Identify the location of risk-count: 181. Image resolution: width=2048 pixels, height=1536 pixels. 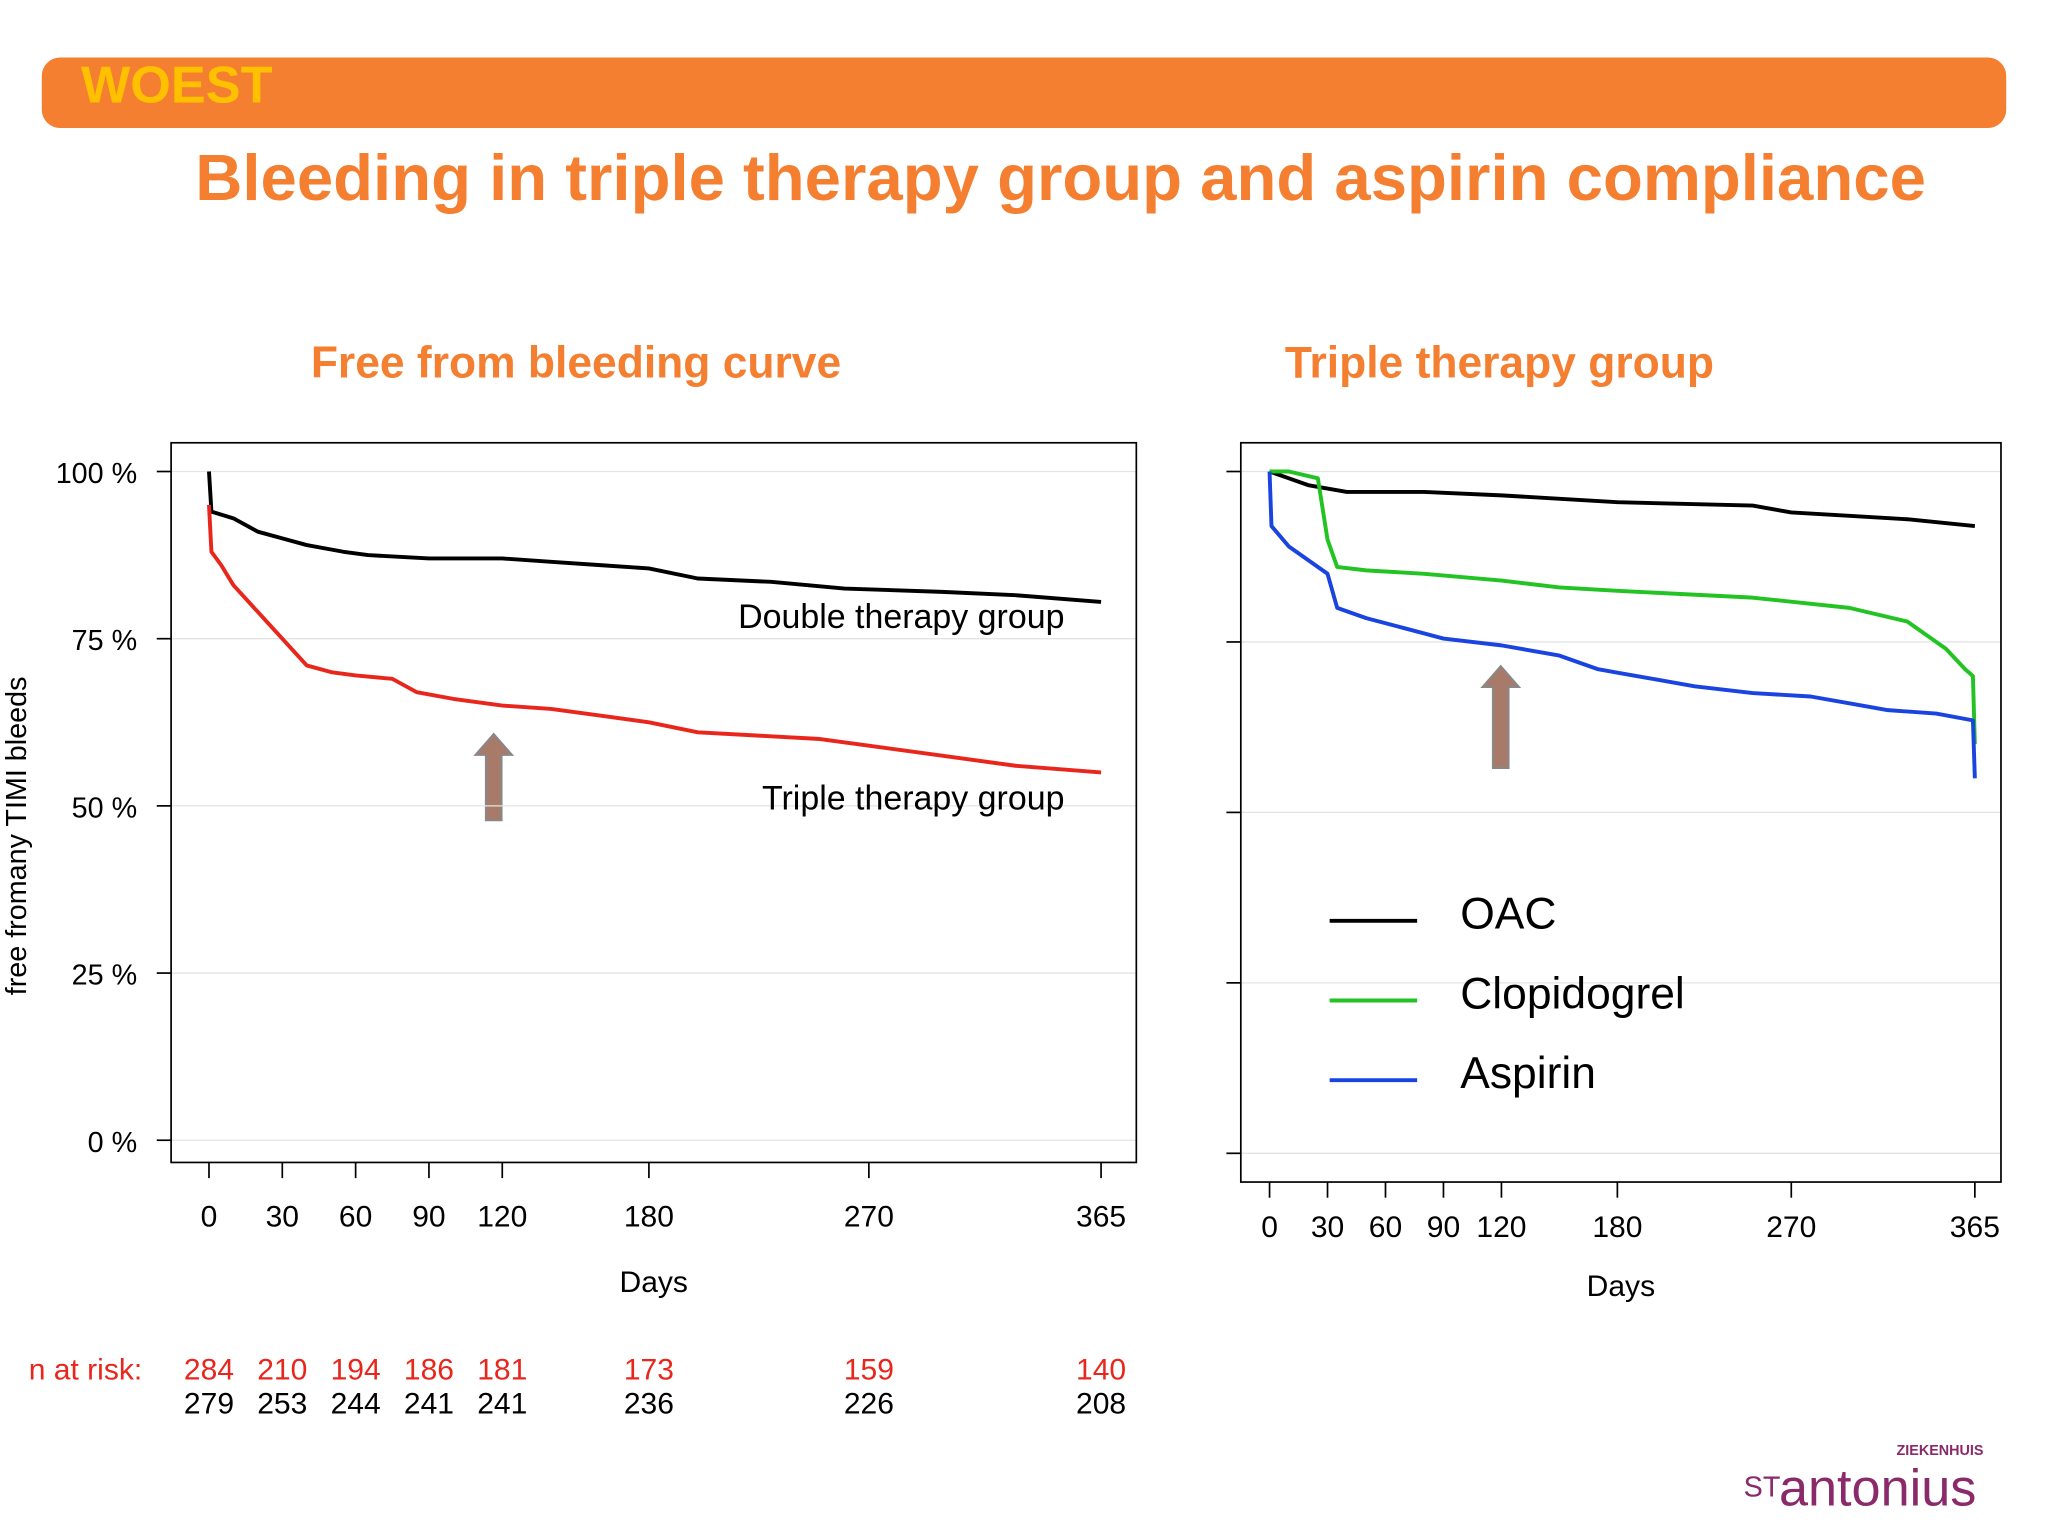
(502, 1369).